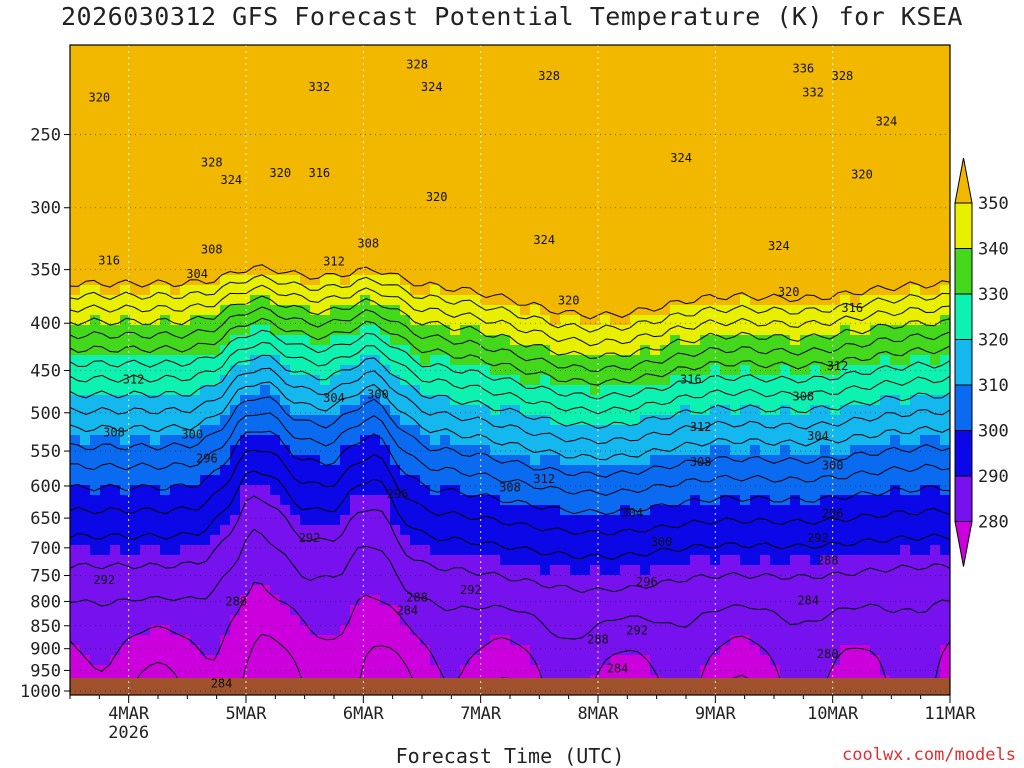  What do you see at coordinates (45, 671) in the screenshot?
I see `y-tick-label: 950` at bounding box center [45, 671].